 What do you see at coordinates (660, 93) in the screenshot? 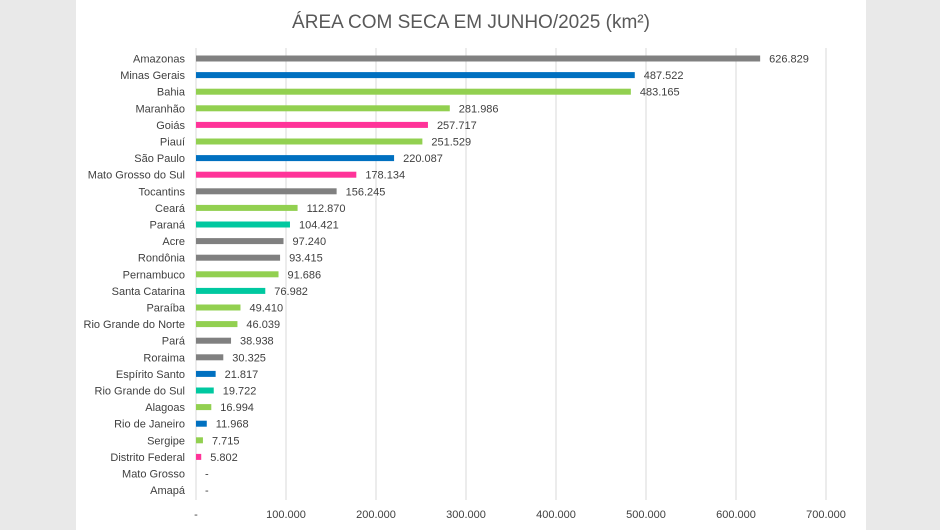
I see `value-label-2: 483.165` at bounding box center [660, 93].